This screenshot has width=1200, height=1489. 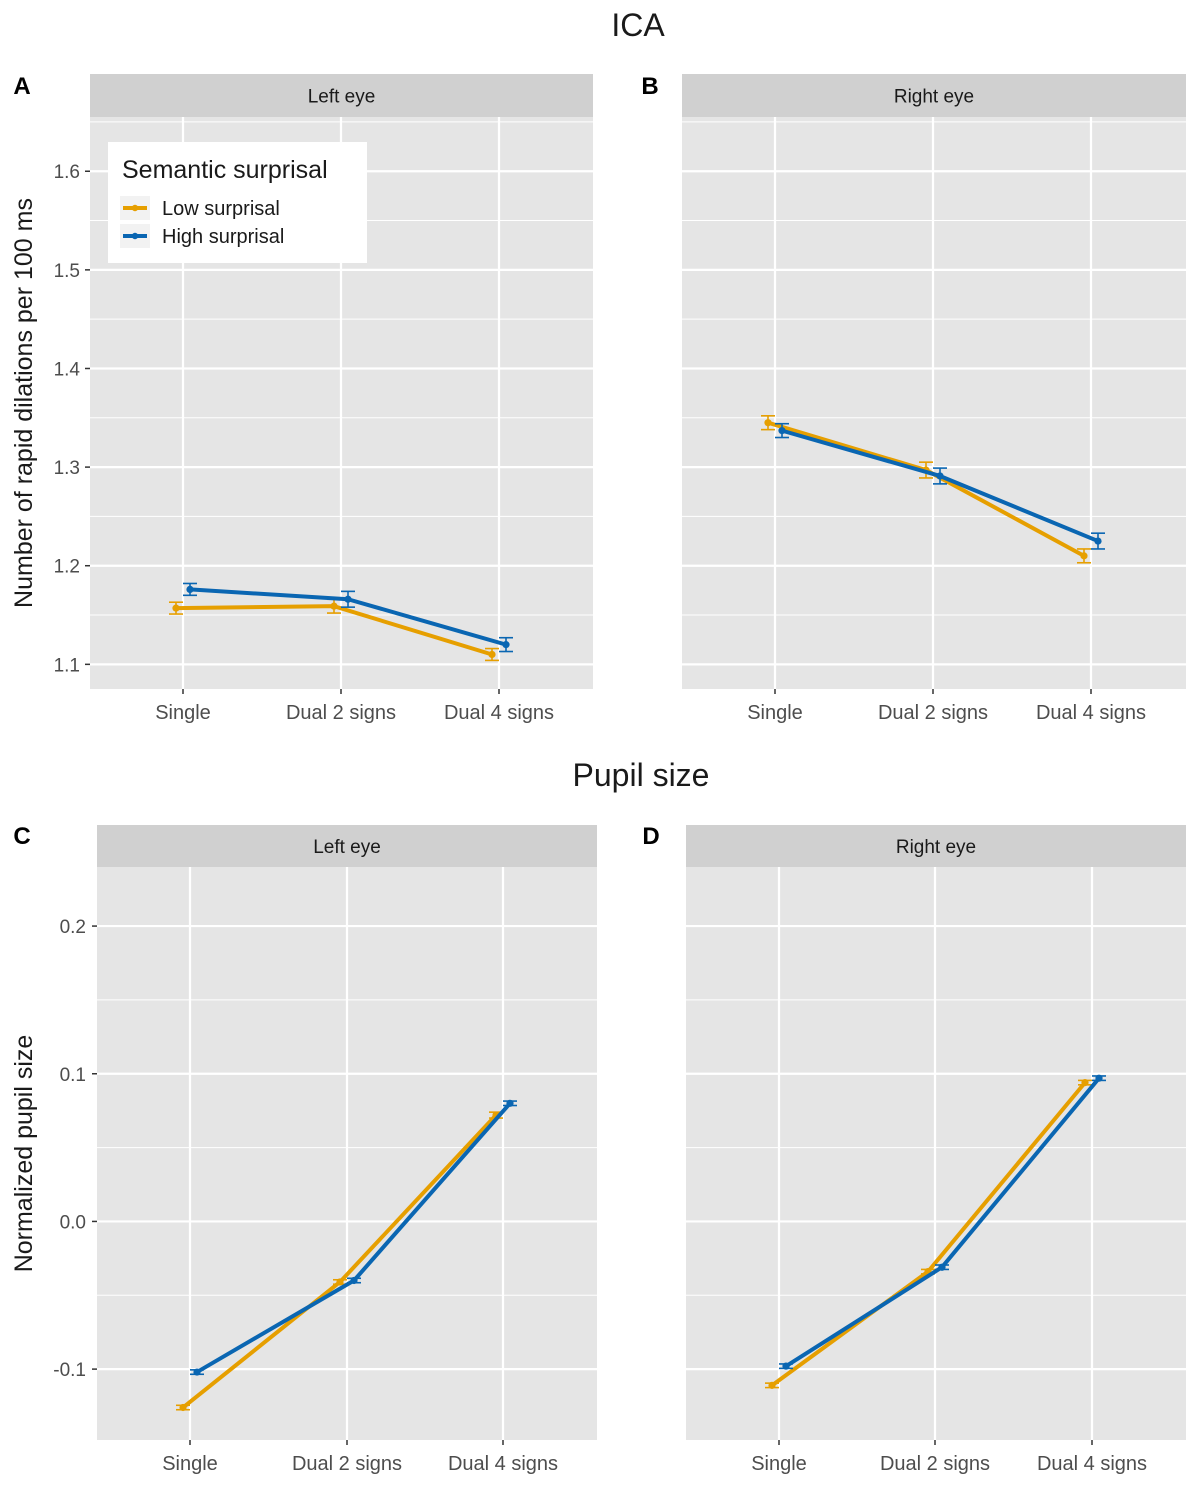 What do you see at coordinates (21, 86) in the screenshot?
I see `panel-a-label: A` at bounding box center [21, 86].